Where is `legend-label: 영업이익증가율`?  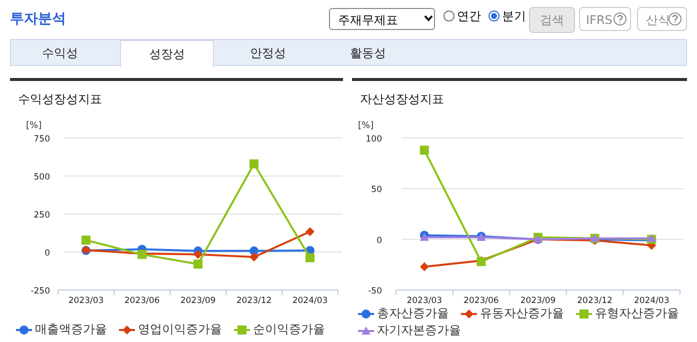
legend-label: 영업이익증가율 is located at coordinates (180, 329).